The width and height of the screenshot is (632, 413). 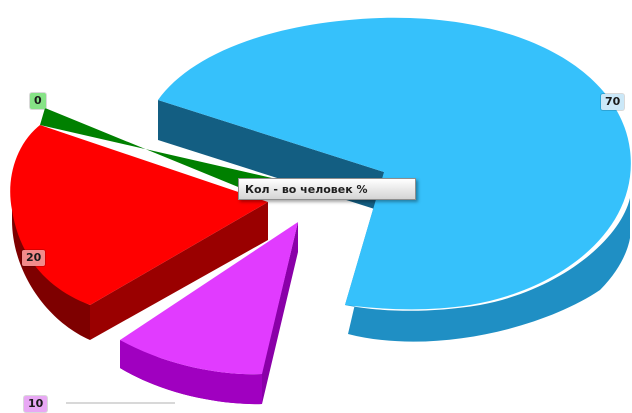 I want to click on chart-title-tooltip: Кол - во человек %, so click(x=327, y=189).